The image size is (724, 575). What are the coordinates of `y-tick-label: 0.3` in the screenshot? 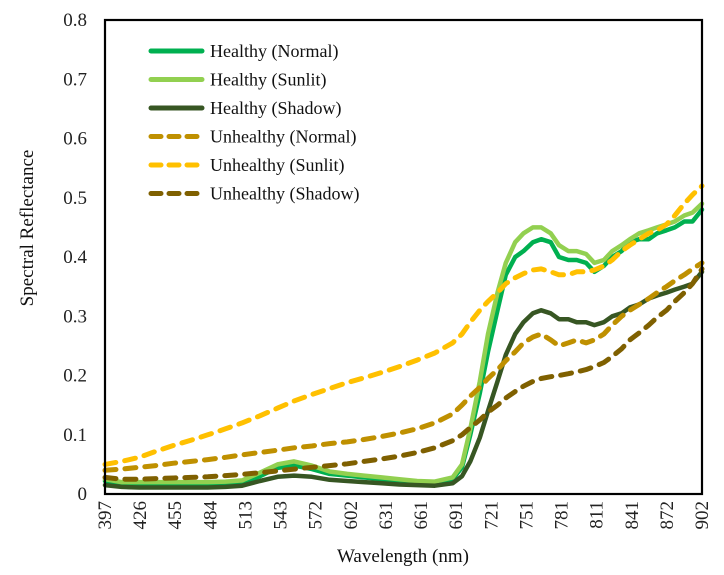 It's located at (75, 316).